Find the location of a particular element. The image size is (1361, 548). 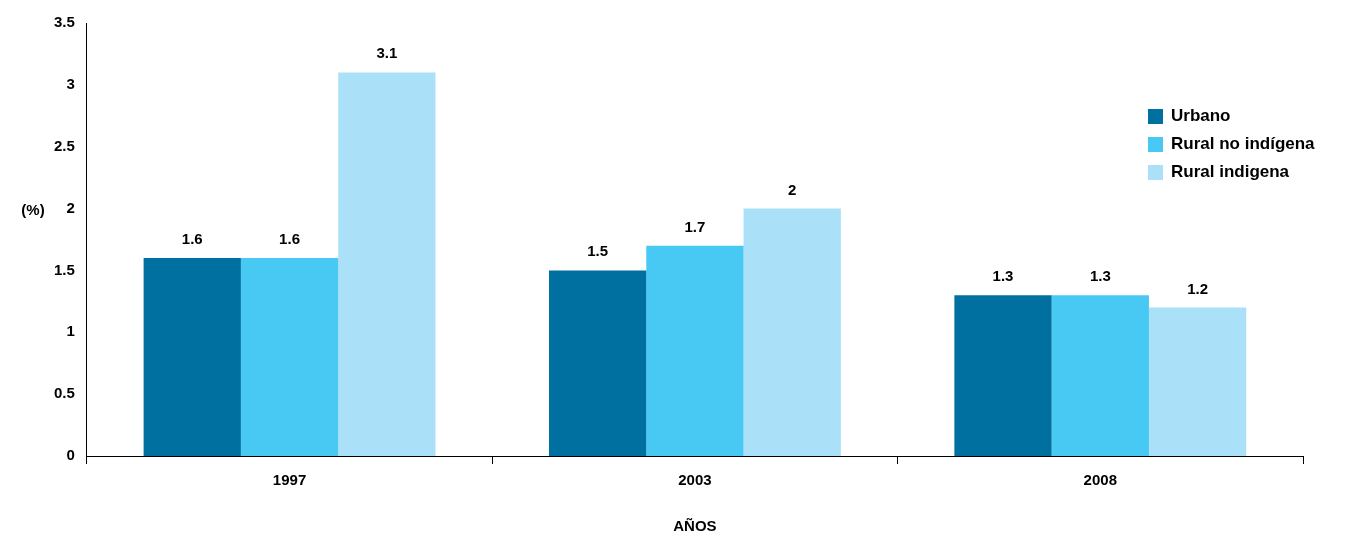

y-tick-label: 3 is located at coordinates (70, 83).